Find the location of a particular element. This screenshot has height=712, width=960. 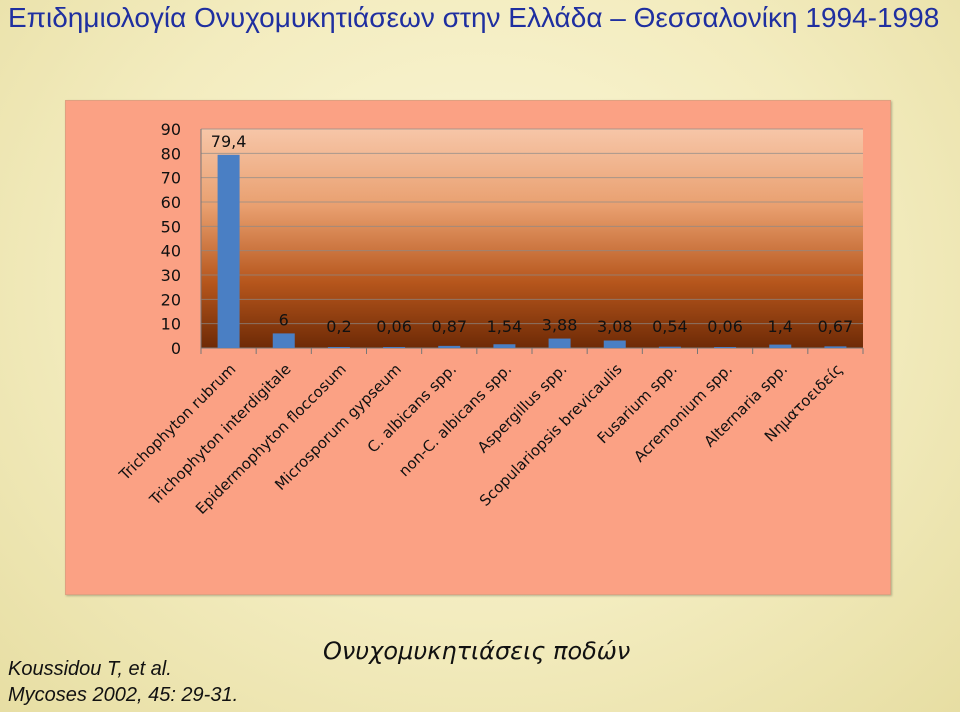

data-label: 0,87 is located at coordinates (449, 326).